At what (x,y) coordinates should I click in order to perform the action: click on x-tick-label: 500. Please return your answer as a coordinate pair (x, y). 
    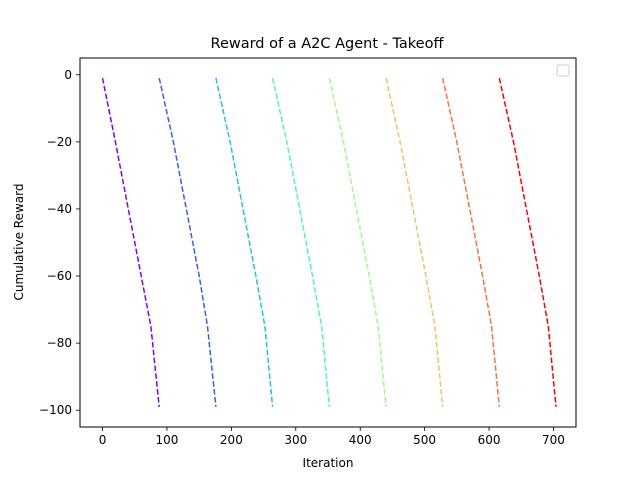
    Looking at the image, I should click on (424, 440).